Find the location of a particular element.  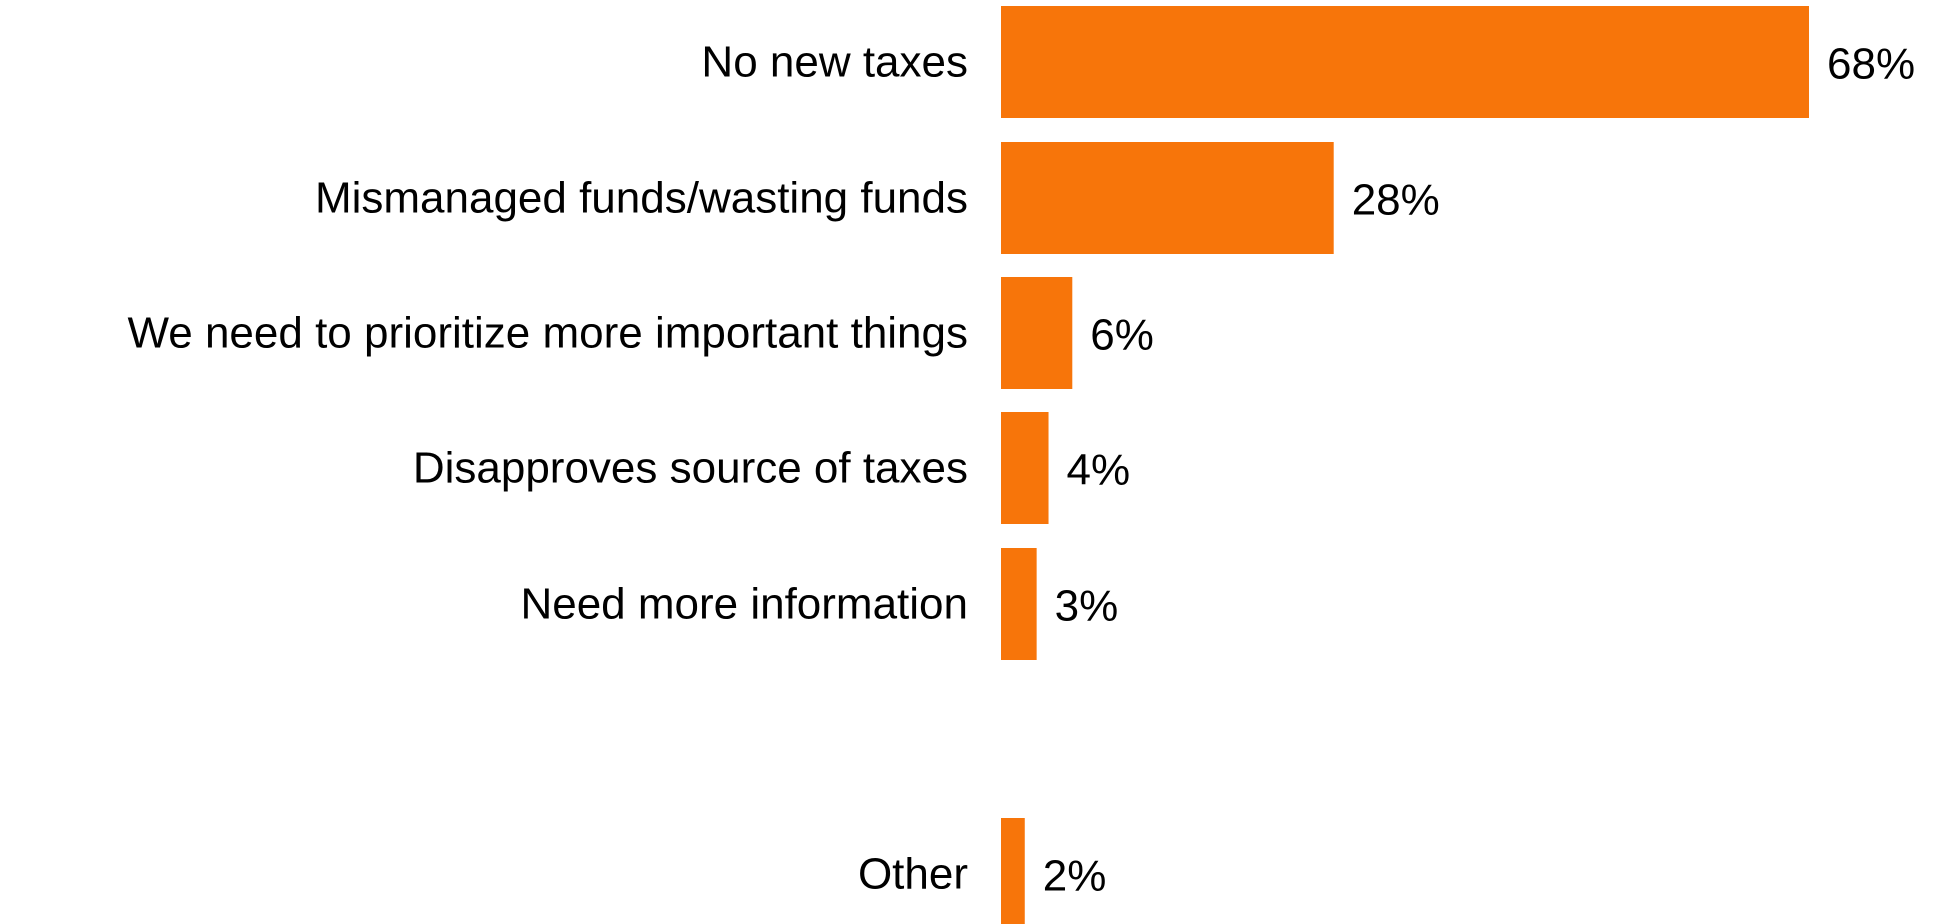

value-label-1: 68% is located at coordinates (1871, 64).